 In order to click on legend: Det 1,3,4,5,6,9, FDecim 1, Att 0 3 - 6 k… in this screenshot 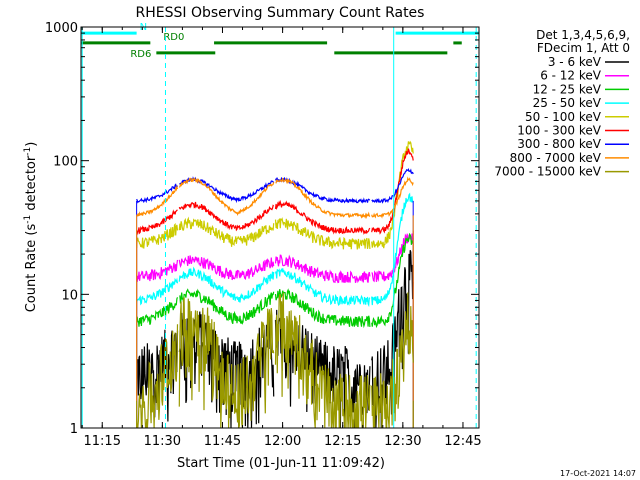, I will do `click(562, 103)`.